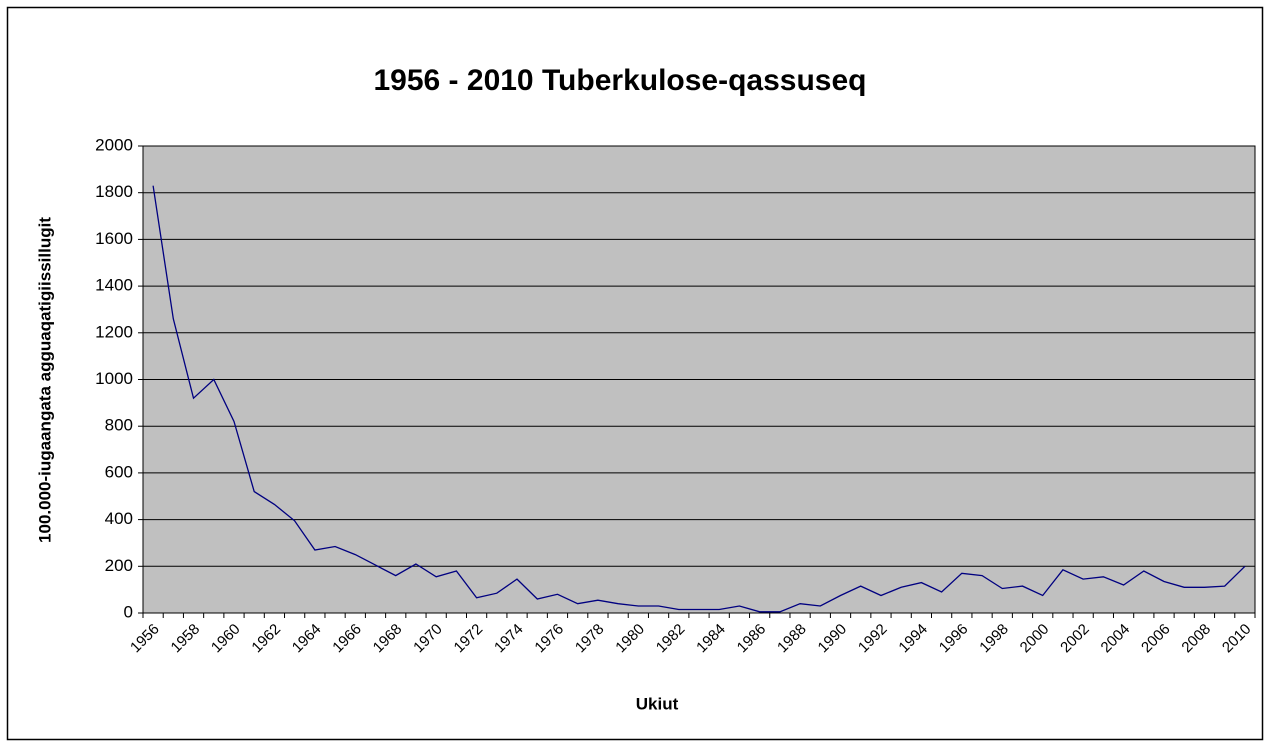  Describe the element at coordinates (114, 378) in the screenshot. I see `y-tick-label: 1000` at that location.